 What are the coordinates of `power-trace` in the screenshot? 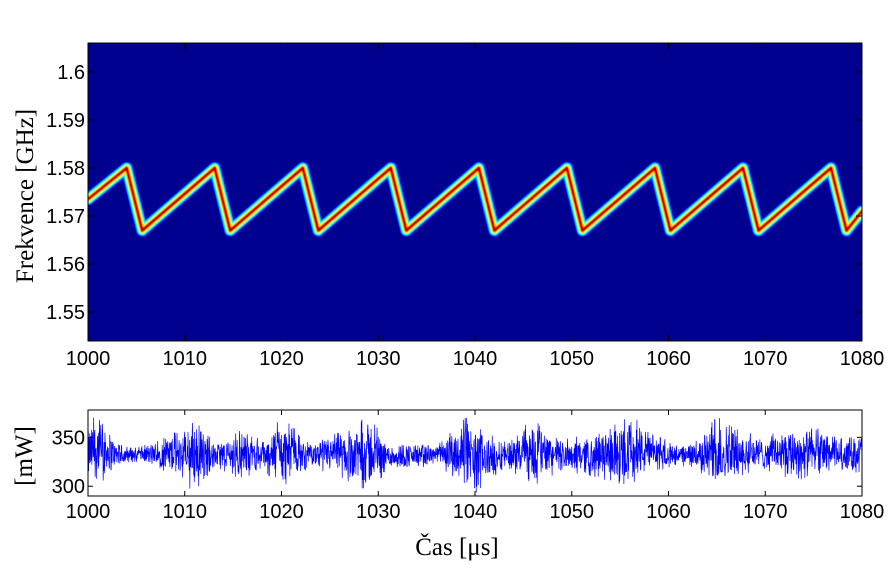 It's located at (475, 455).